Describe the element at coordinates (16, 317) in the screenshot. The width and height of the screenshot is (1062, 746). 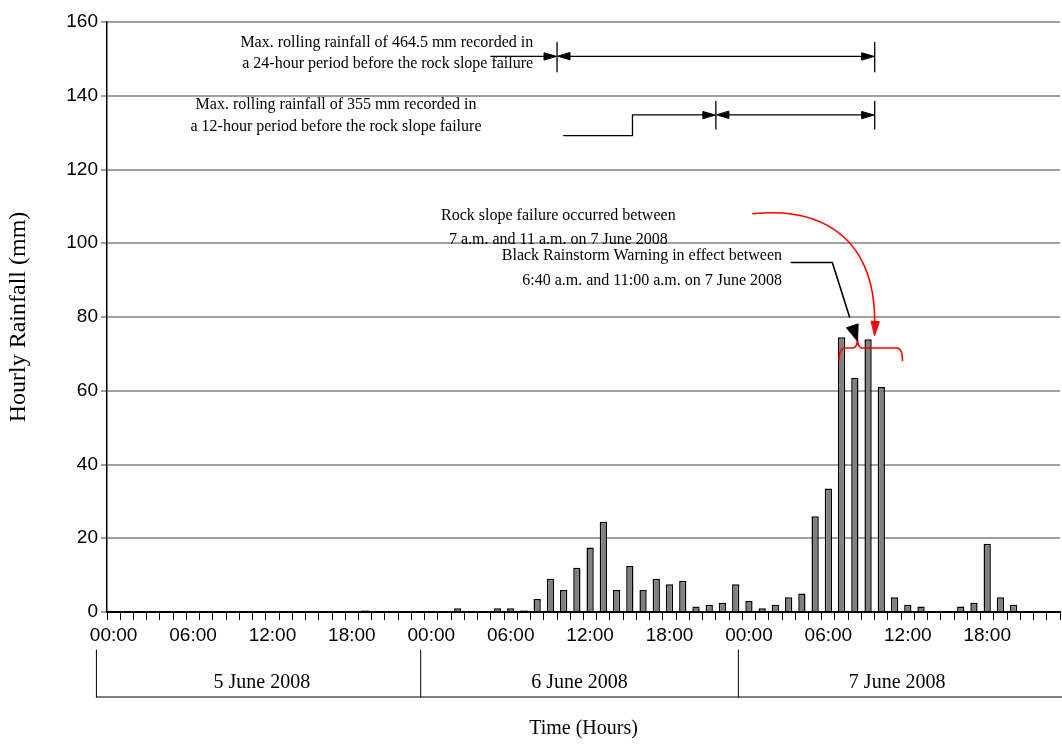
I see `y-axis-title: Hourly Rainfall (mm)` at that location.